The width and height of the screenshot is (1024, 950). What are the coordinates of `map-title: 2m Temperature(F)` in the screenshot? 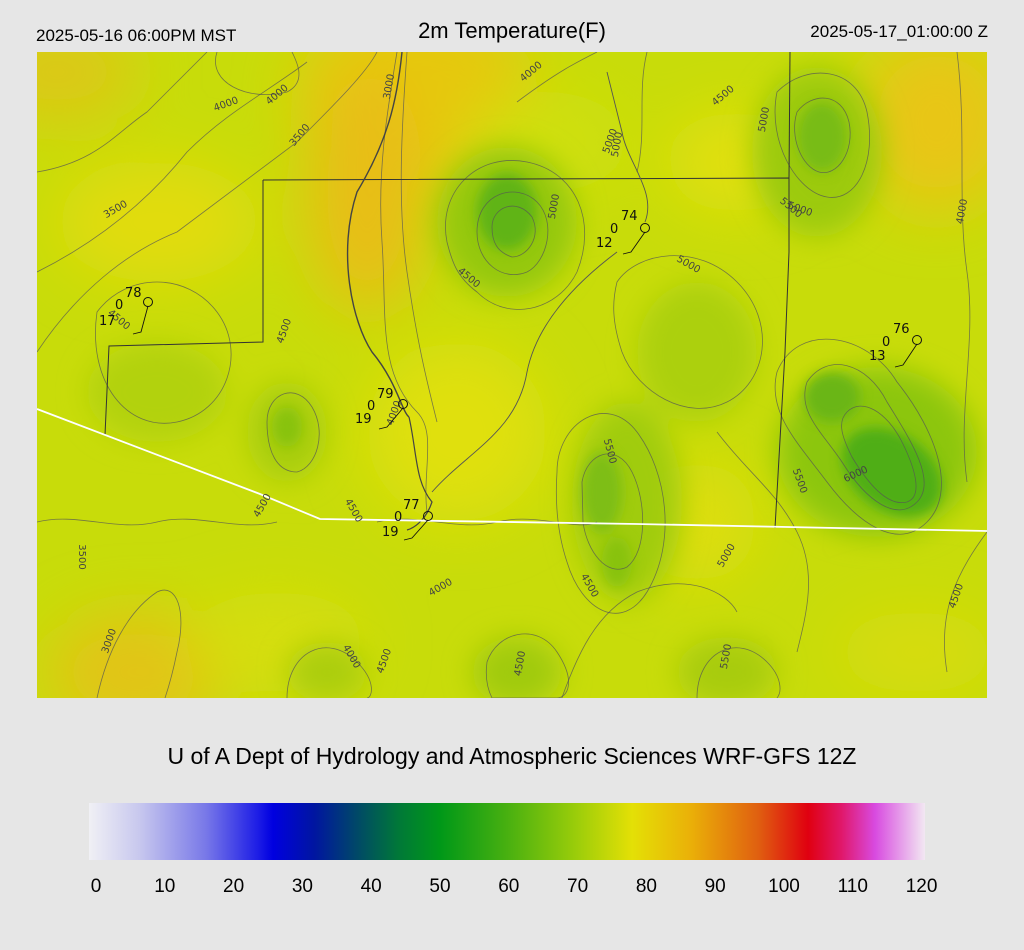 It's located at (512, 30).